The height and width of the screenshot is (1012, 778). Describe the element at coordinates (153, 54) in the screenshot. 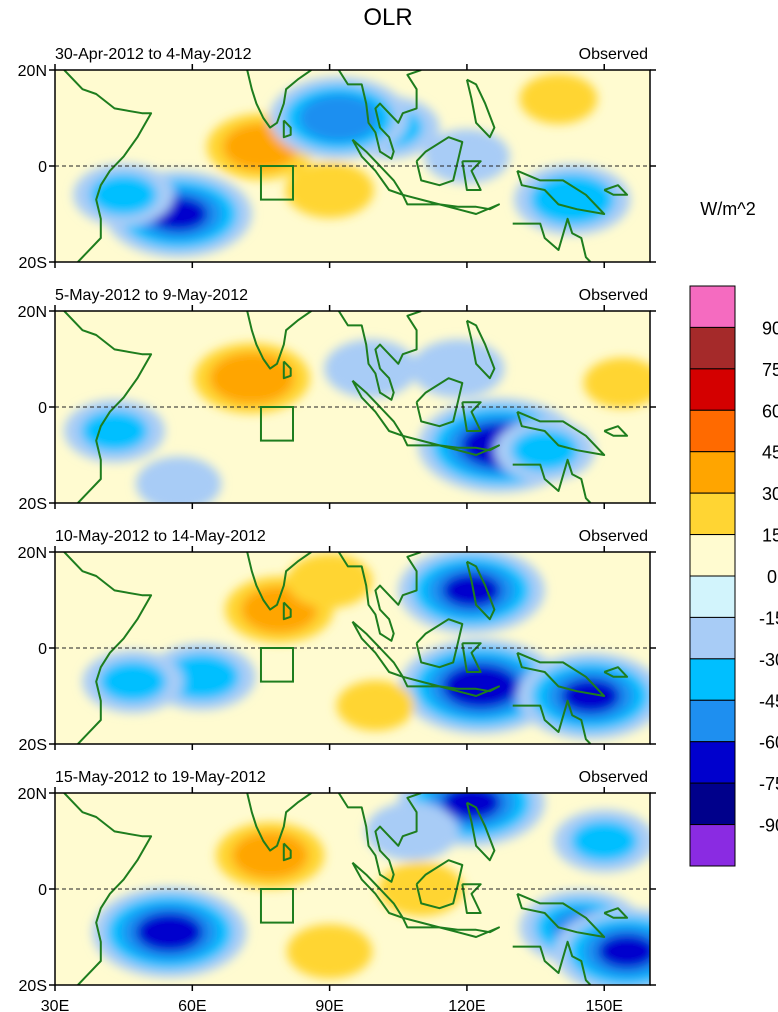

I see `panel-period-label: 30-Apr-2012 to 4-May-2012` at that location.